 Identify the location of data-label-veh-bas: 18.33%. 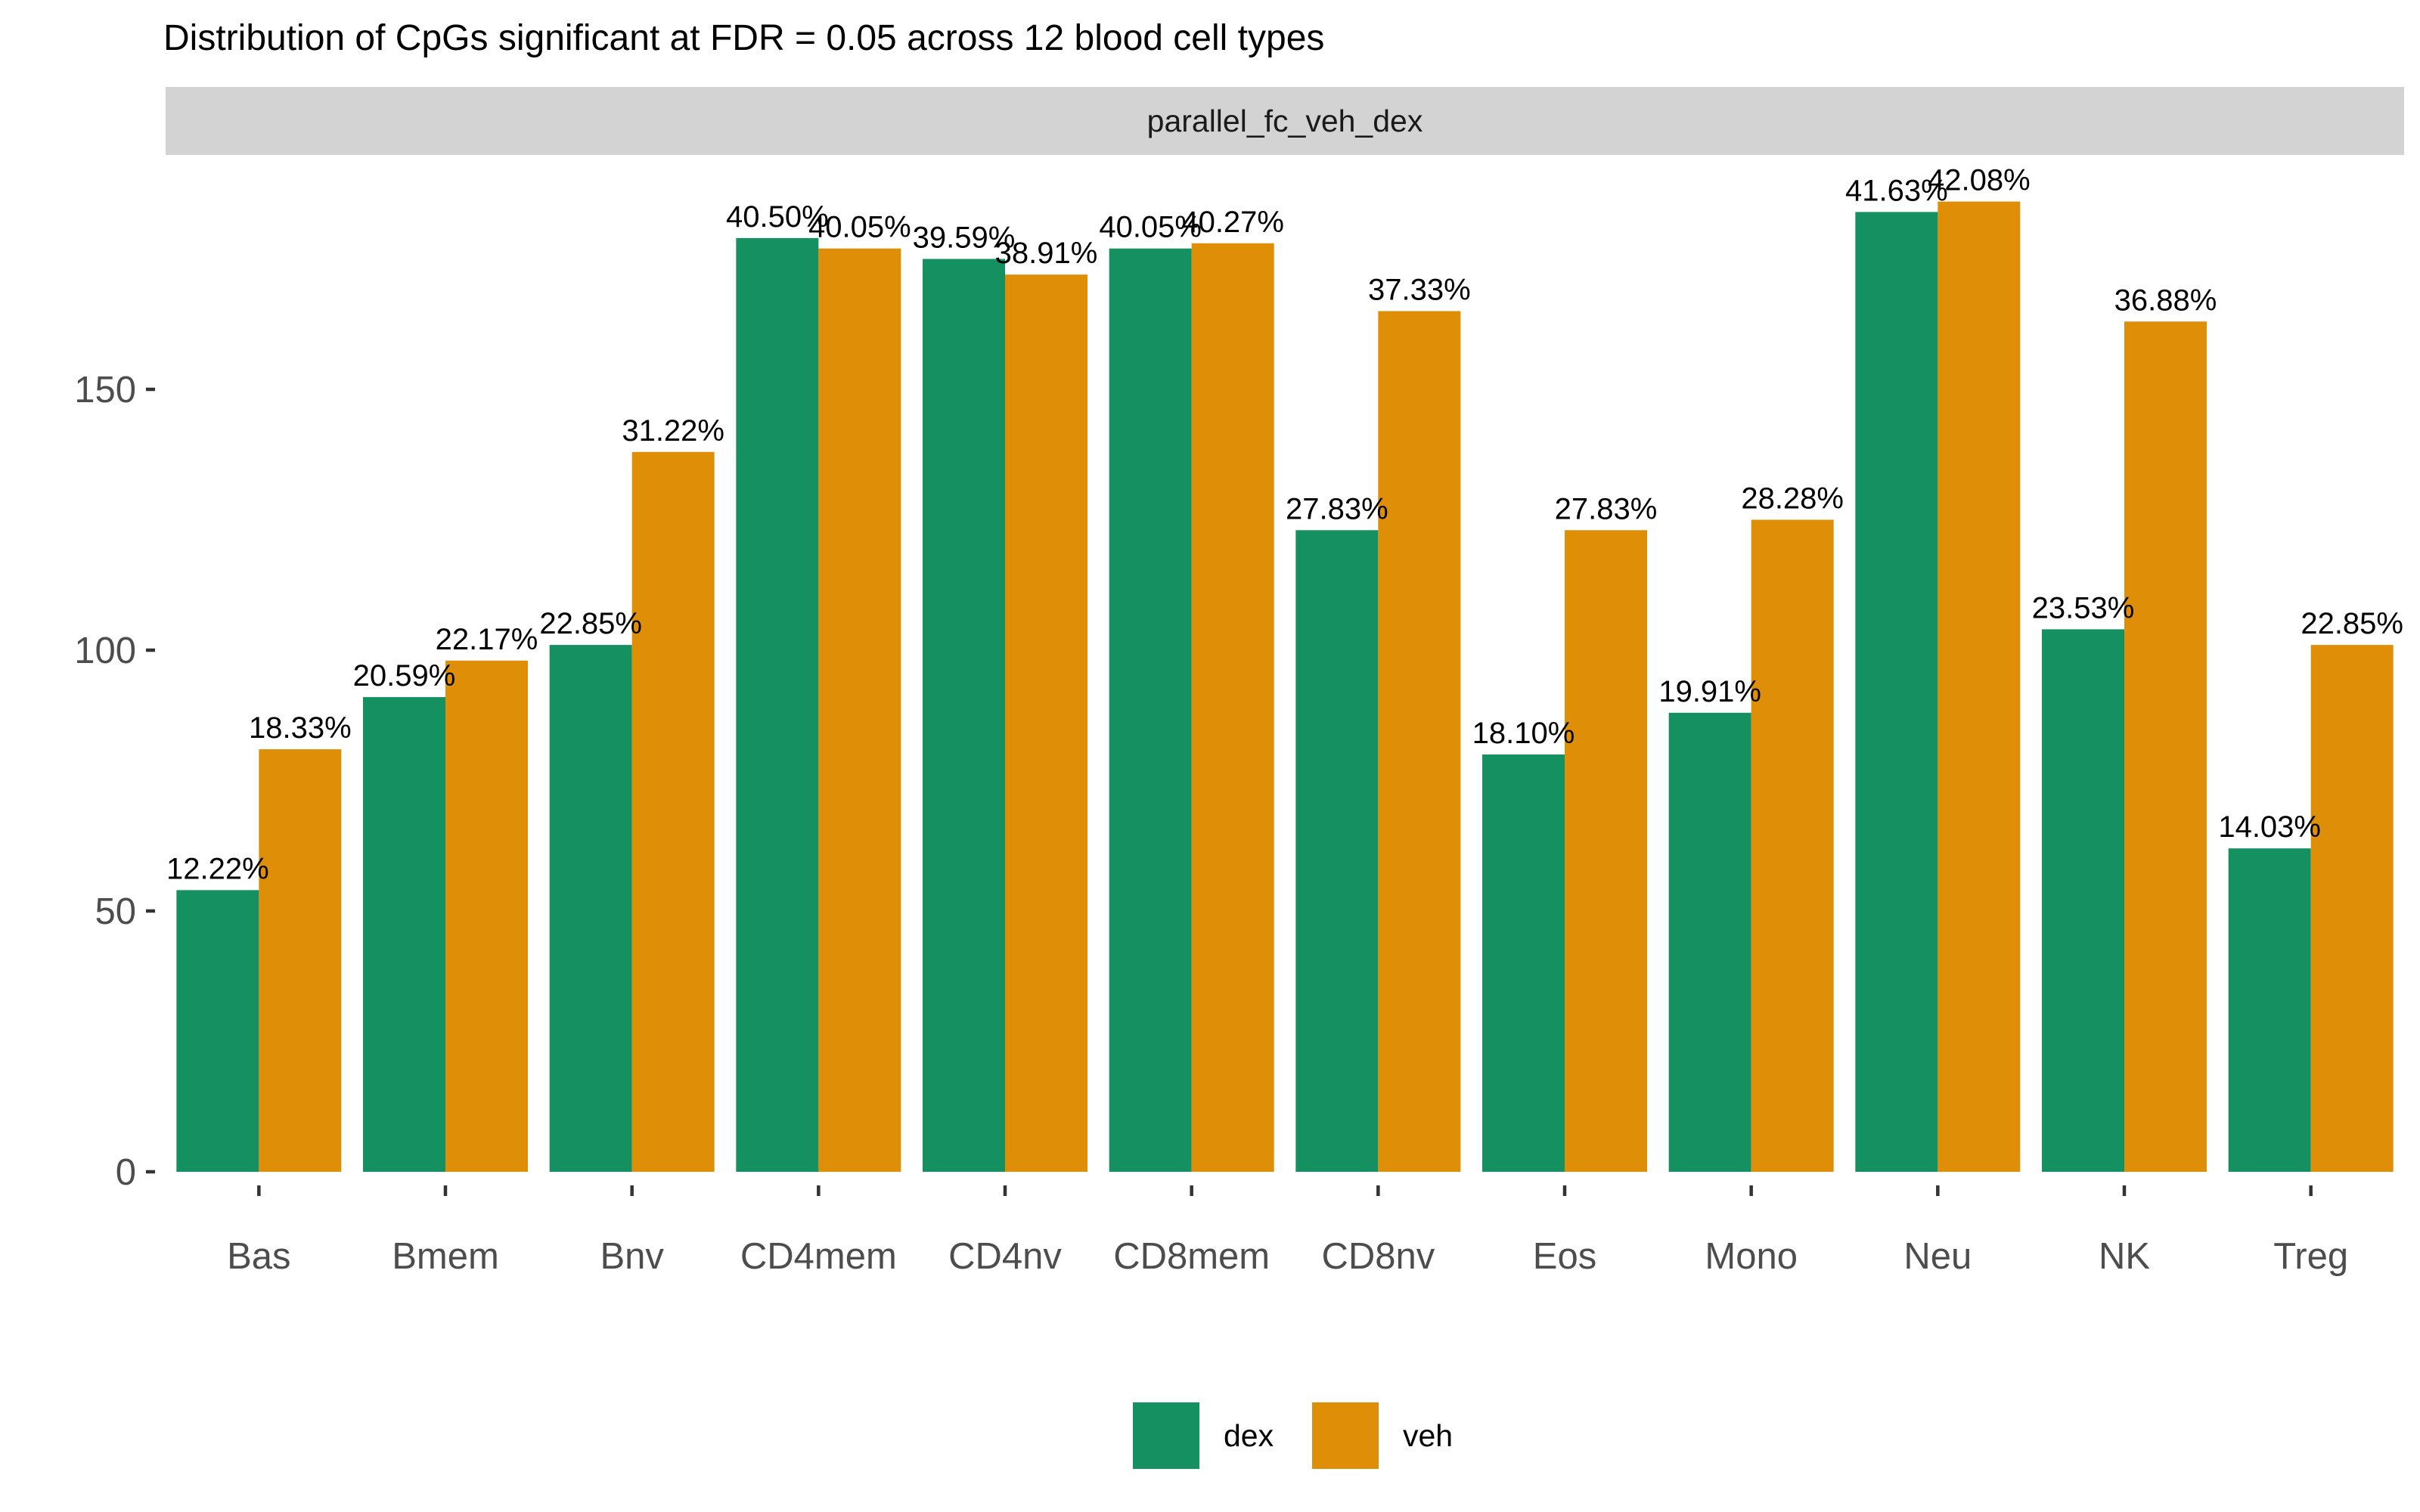
(300, 728).